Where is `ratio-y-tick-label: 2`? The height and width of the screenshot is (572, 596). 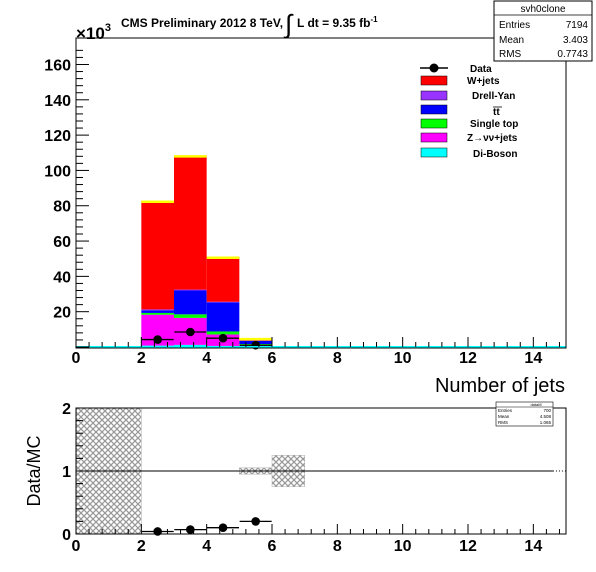 ratio-y-tick-label: 2 is located at coordinates (66, 409).